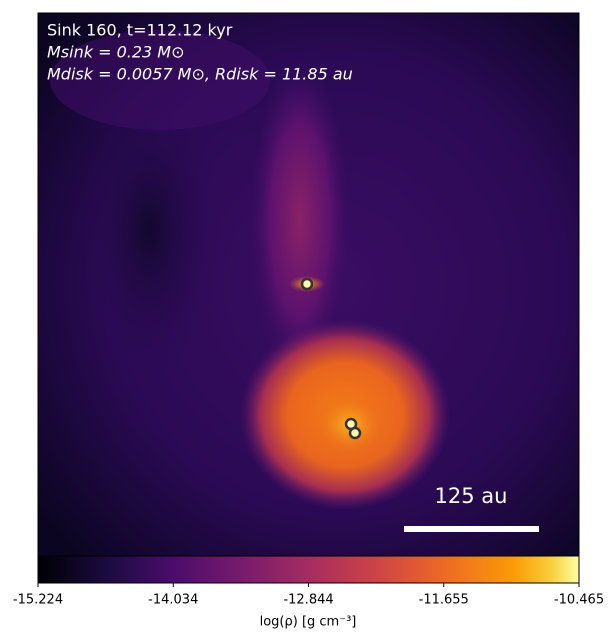 The image size is (615, 644). Describe the element at coordinates (308, 569) in the screenshot. I see `colorbar` at that location.